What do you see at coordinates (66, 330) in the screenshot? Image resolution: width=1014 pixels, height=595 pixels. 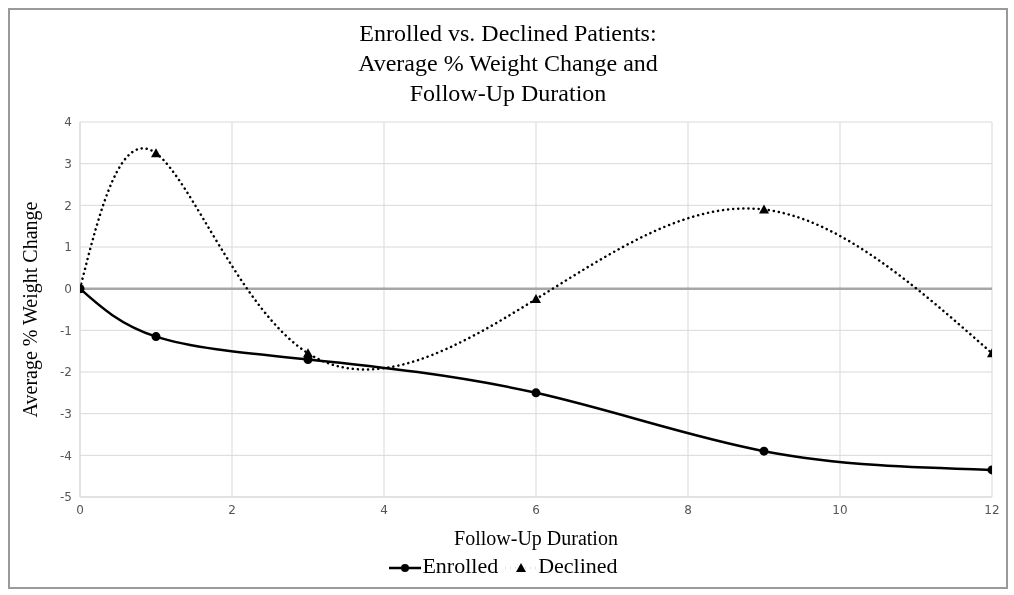 I see `y-tick-label: -1` at bounding box center [66, 330].